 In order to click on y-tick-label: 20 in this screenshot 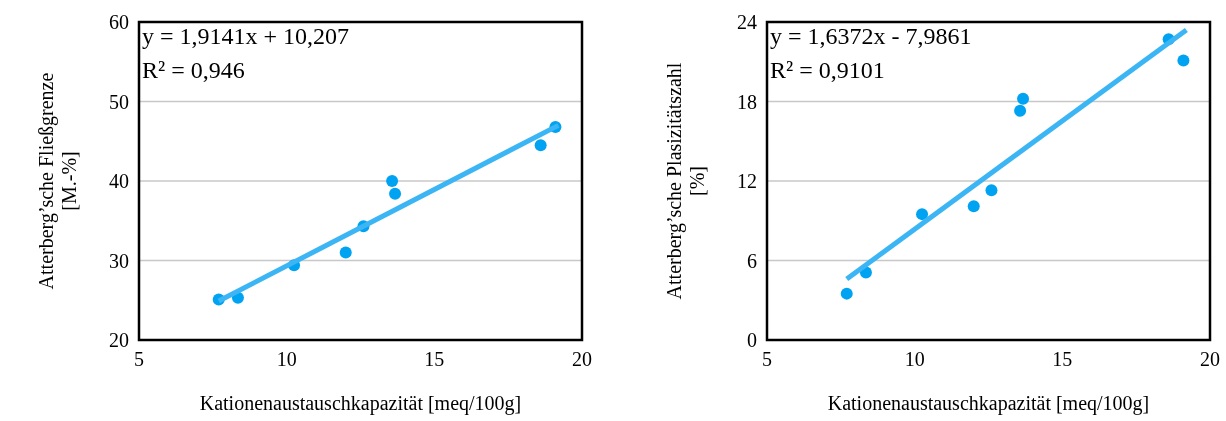, I will do `click(119, 340)`.